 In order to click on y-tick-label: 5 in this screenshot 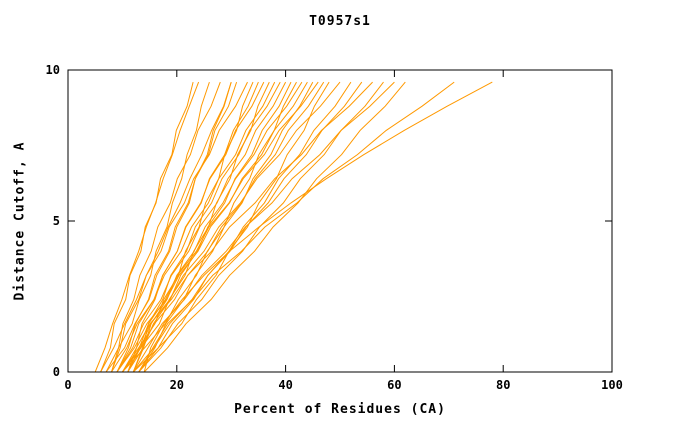, I will do `click(56, 221)`.